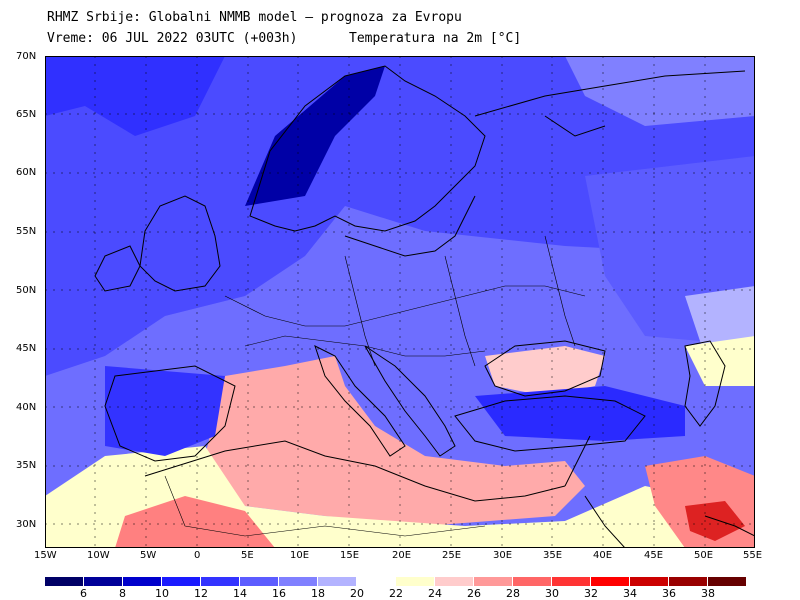  What do you see at coordinates (405, 306) in the screenshot?
I see `border-west` at bounding box center [405, 306].